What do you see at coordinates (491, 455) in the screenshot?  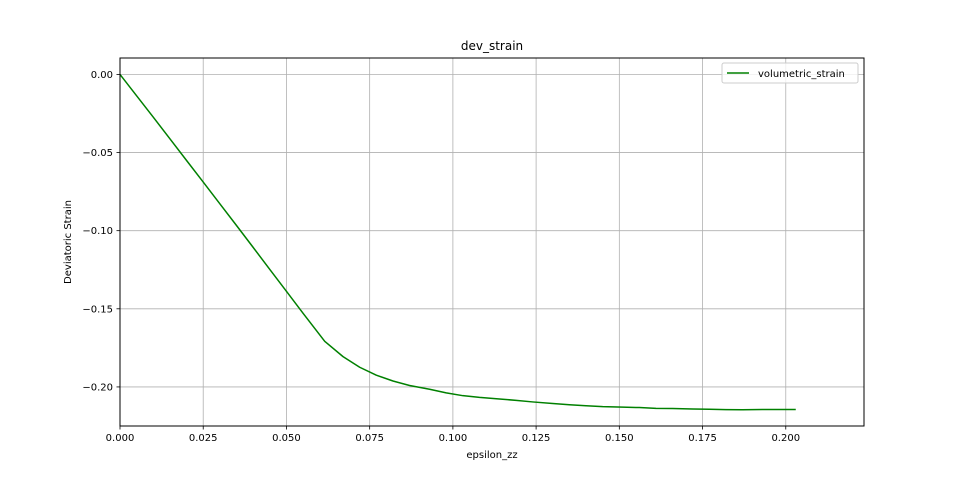 I see `x-axis-title: epsilon_zz` at bounding box center [491, 455].